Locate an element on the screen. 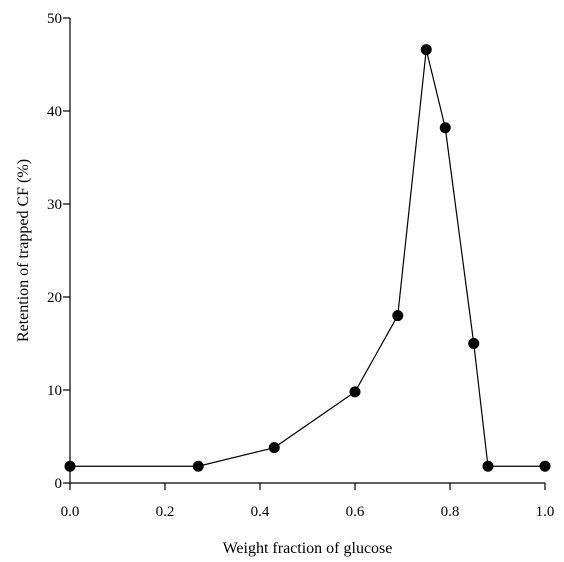 The image size is (564, 562). y-axis-title: Retention of trapped CF (%) is located at coordinates (23, 250).